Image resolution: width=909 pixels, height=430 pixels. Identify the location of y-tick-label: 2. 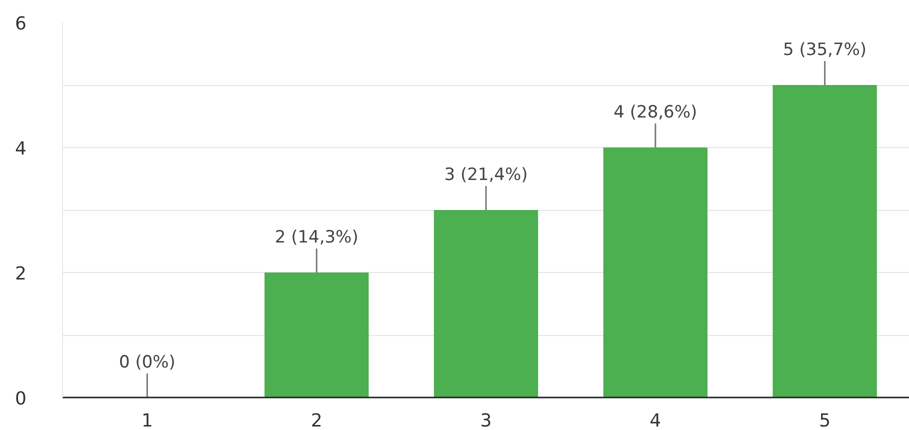
(20, 274).